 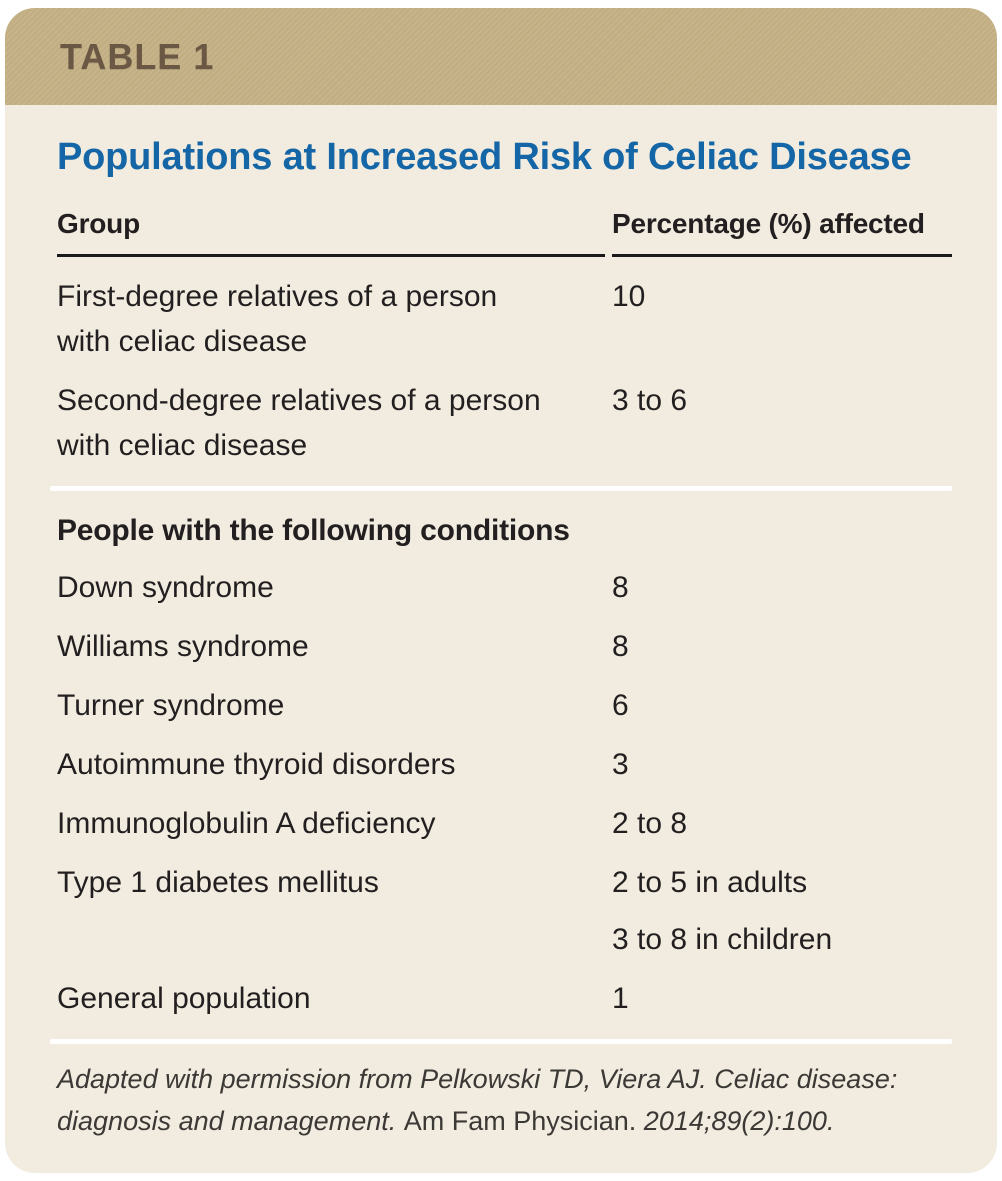 I want to click on column-header-percentage: Percentage (%) affected, so click(x=782, y=232).